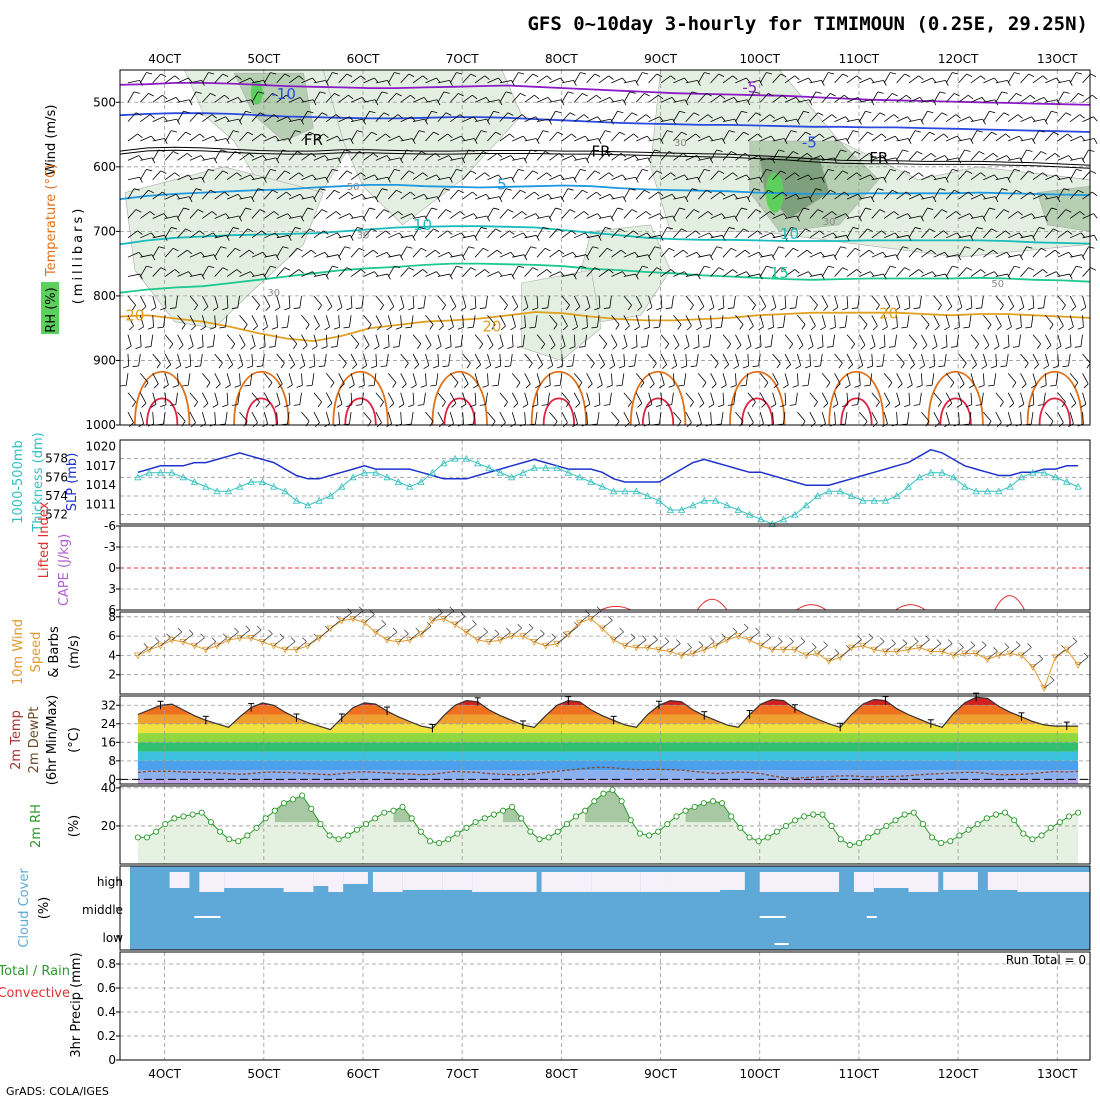 The width and height of the screenshot is (1100, 1100). Describe the element at coordinates (44, 539) in the screenshot. I see `instability-ylabel-li: Lifted Index` at that location.